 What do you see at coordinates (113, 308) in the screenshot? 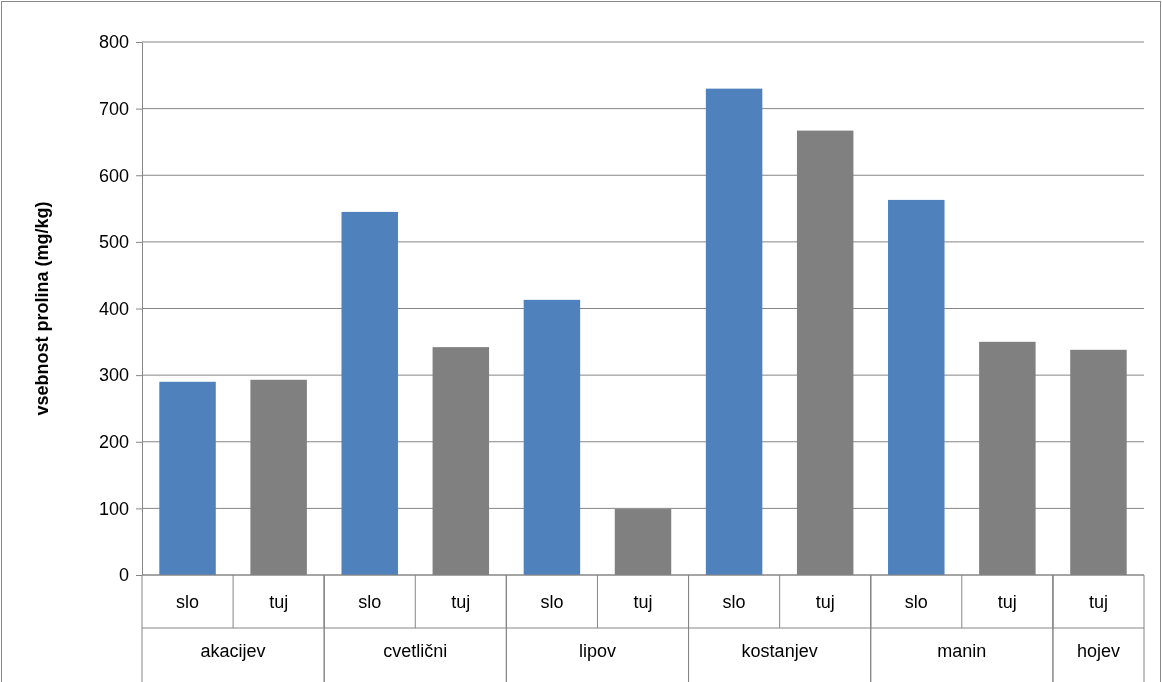
I see `y-tick-label: 400` at bounding box center [113, 308].